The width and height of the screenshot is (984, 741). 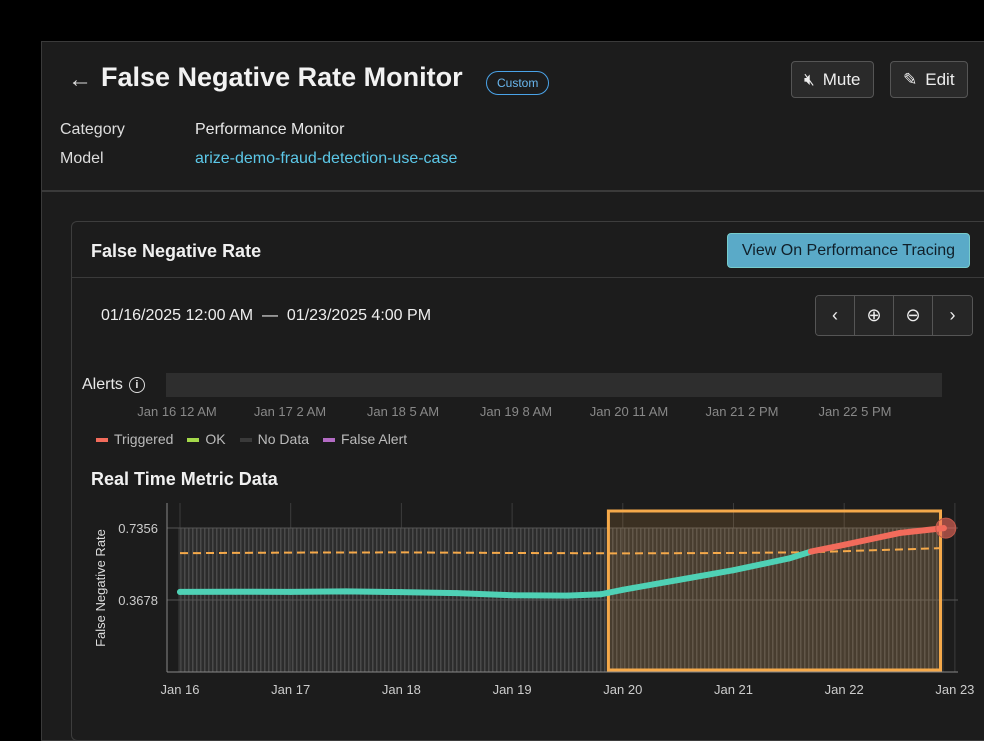 What do you see at coordinates (844, 689) in the screenshot?
I see `x-tick-label: Jan 22` at bounding box center [844, 689].